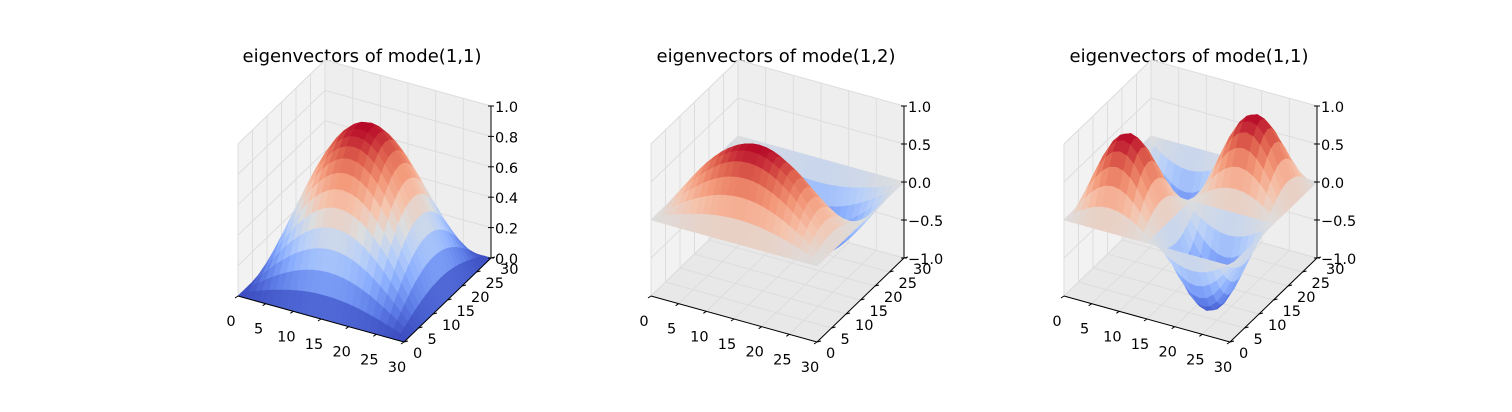 The image size is (1512, 412). Describe the element at coordinates (777, 201) in the screenshot. I see `surface` at that location.